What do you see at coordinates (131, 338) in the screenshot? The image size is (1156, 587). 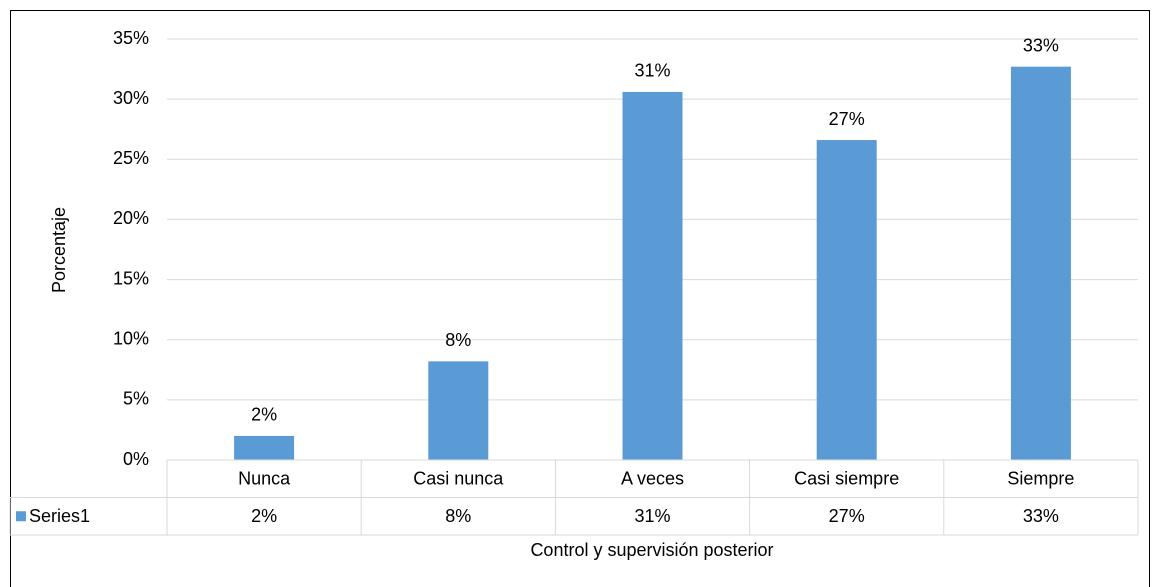 I see `y-tick-label: 10%` at bounding box center [131, 338].